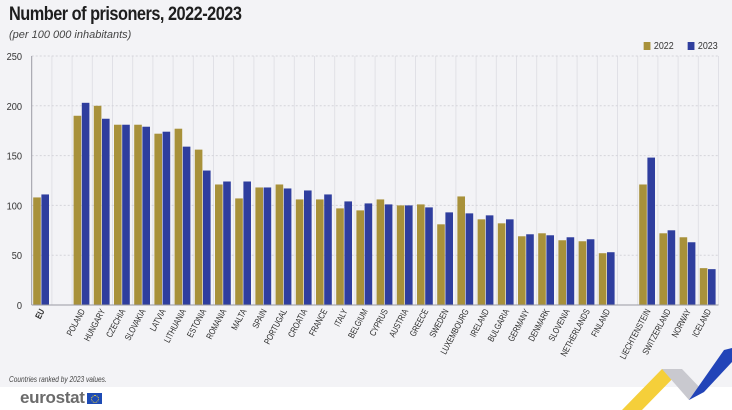 This screenshot has width=732, height=410. What do you see at coordinates (590, 272) in the screenshot?
I see `bar-2023-netherlands` at bounding box center [590, 272].